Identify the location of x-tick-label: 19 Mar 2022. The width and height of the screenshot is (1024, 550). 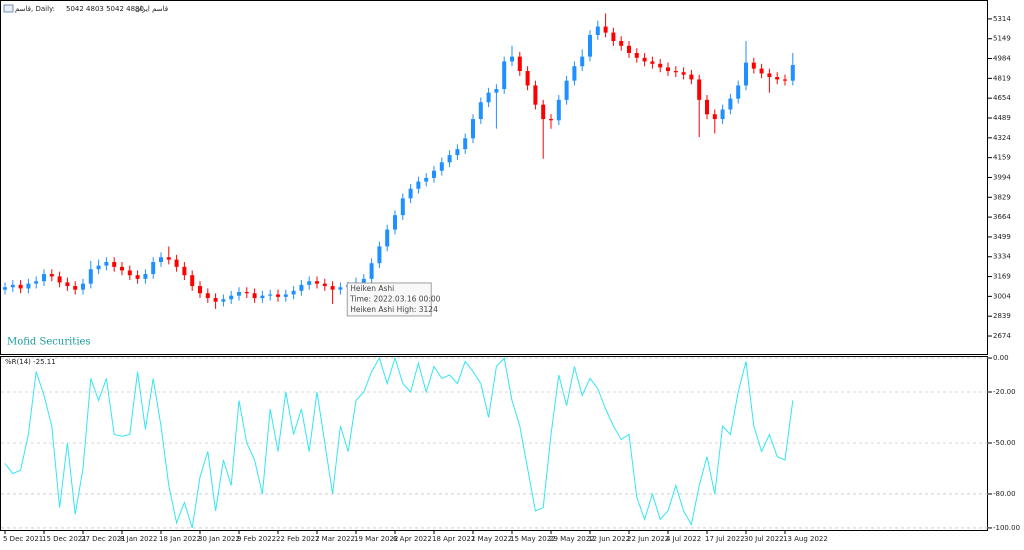
(376, 539).